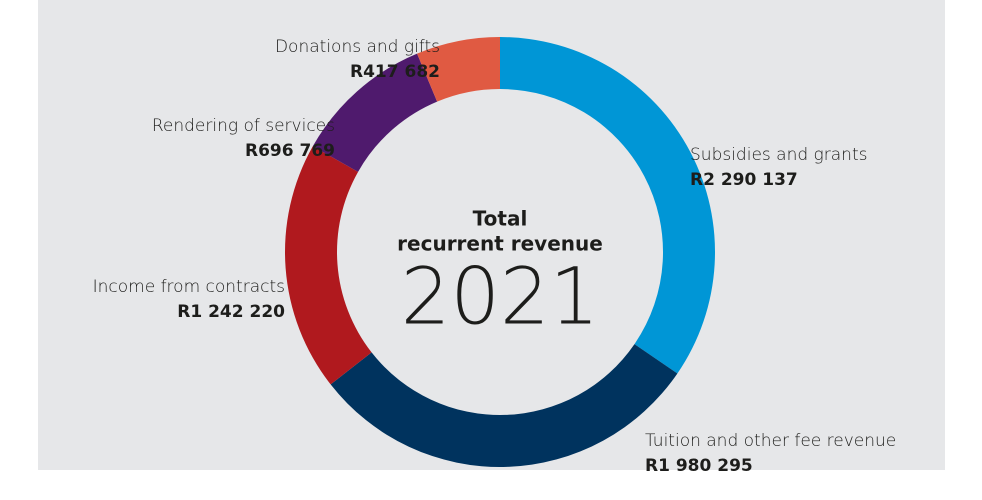  What do you see at coordinates (290, 151) in the screenshot?
I see `segment-value: R696 769` at bounding box center [290, 151].